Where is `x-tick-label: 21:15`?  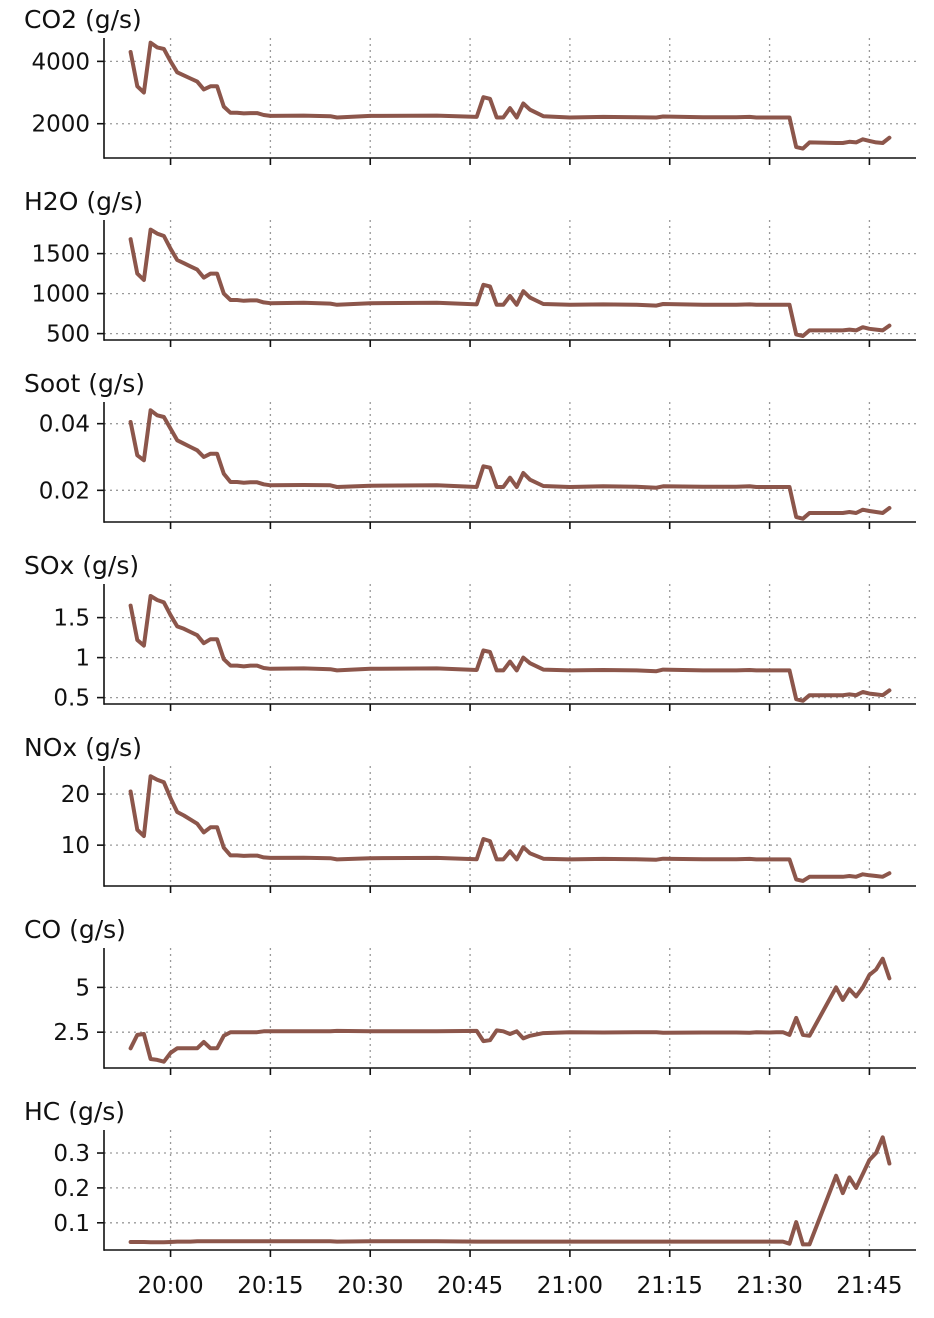 x-tick-label: 21:15 is located at coordinates (670, 1286).